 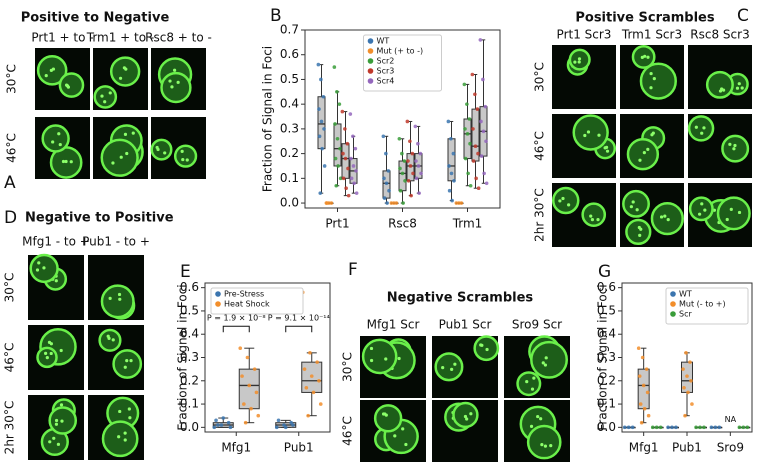 What do you see at coordinates (62, 38) in the screenshot?
I see `column-label: Prt1 + to -` at bounding box center [62, 38].